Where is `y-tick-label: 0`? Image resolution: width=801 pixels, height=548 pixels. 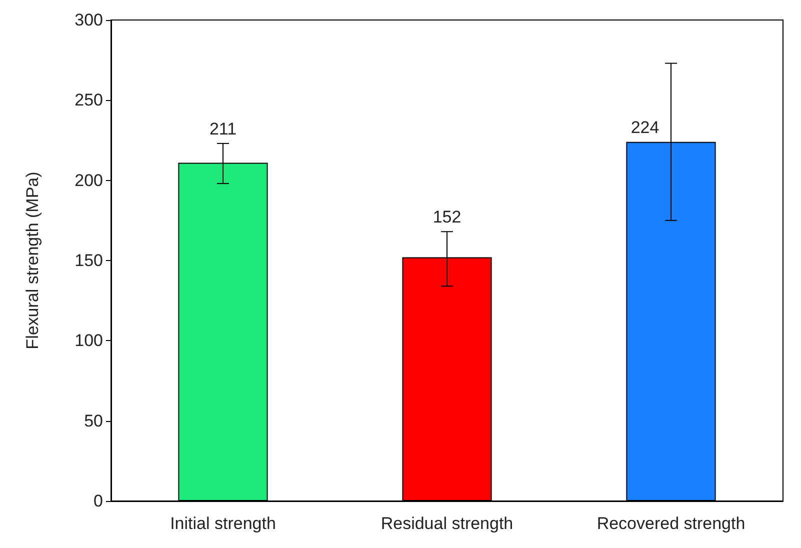 y-tick-label: 0 is located at coordinates (98, 501).